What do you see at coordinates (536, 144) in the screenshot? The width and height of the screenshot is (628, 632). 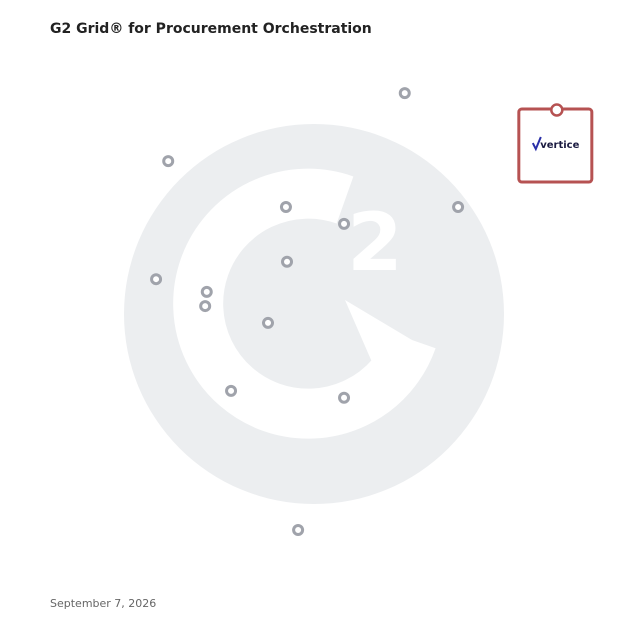 I see `vendor-logo` at bounding box center [536, 144].